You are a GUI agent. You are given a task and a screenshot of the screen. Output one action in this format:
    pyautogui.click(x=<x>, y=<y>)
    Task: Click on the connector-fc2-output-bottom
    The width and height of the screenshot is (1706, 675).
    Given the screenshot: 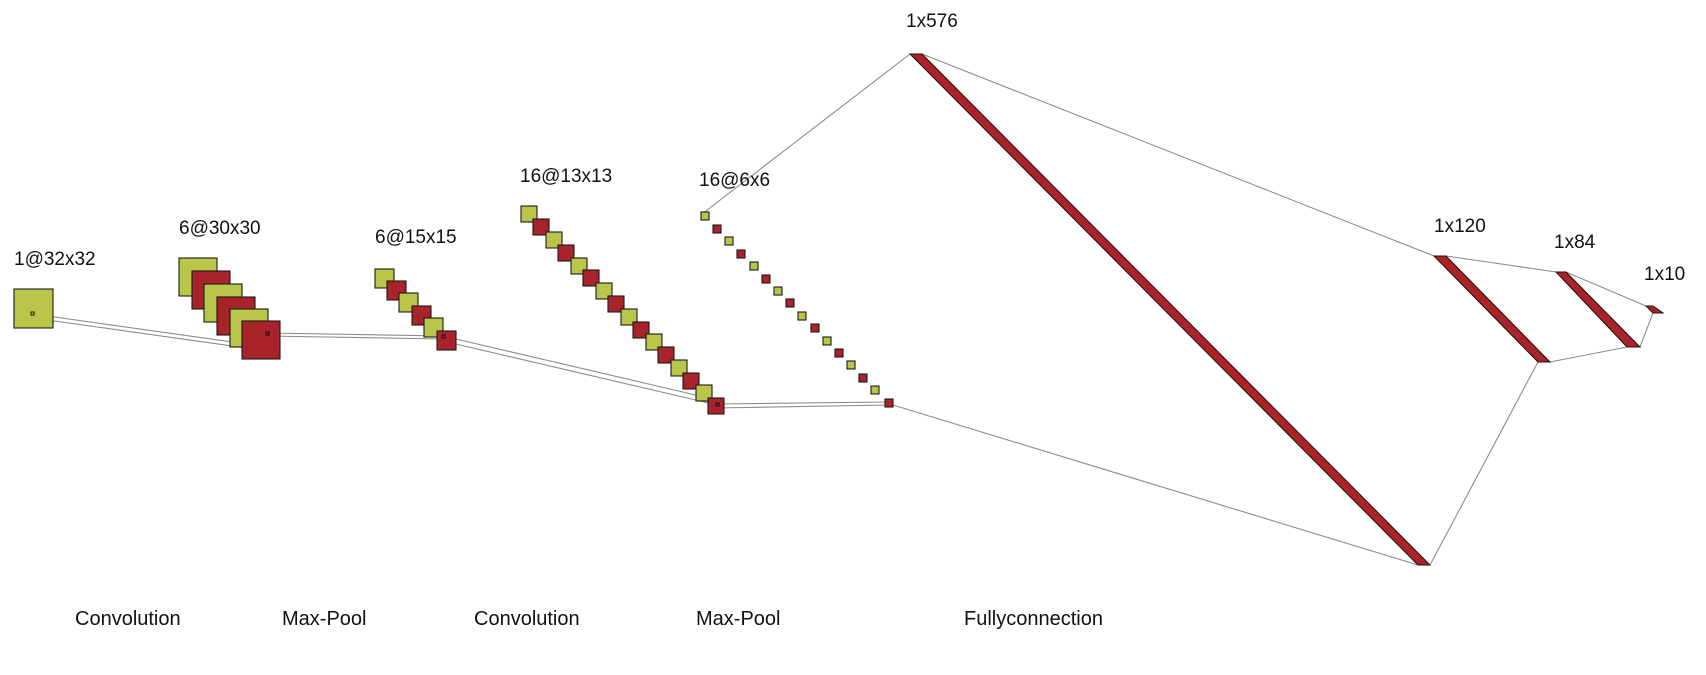 What is the action you would take?
    pyautogui.click(x=1646, y=330)
    